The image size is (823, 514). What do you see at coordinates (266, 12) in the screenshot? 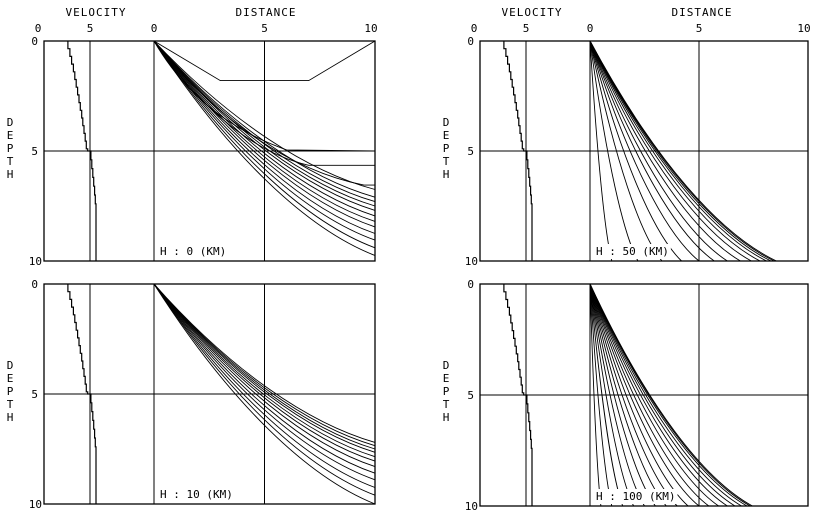
I see `distance-axis-title: DISTANCE` at bounding box center [266, 12].